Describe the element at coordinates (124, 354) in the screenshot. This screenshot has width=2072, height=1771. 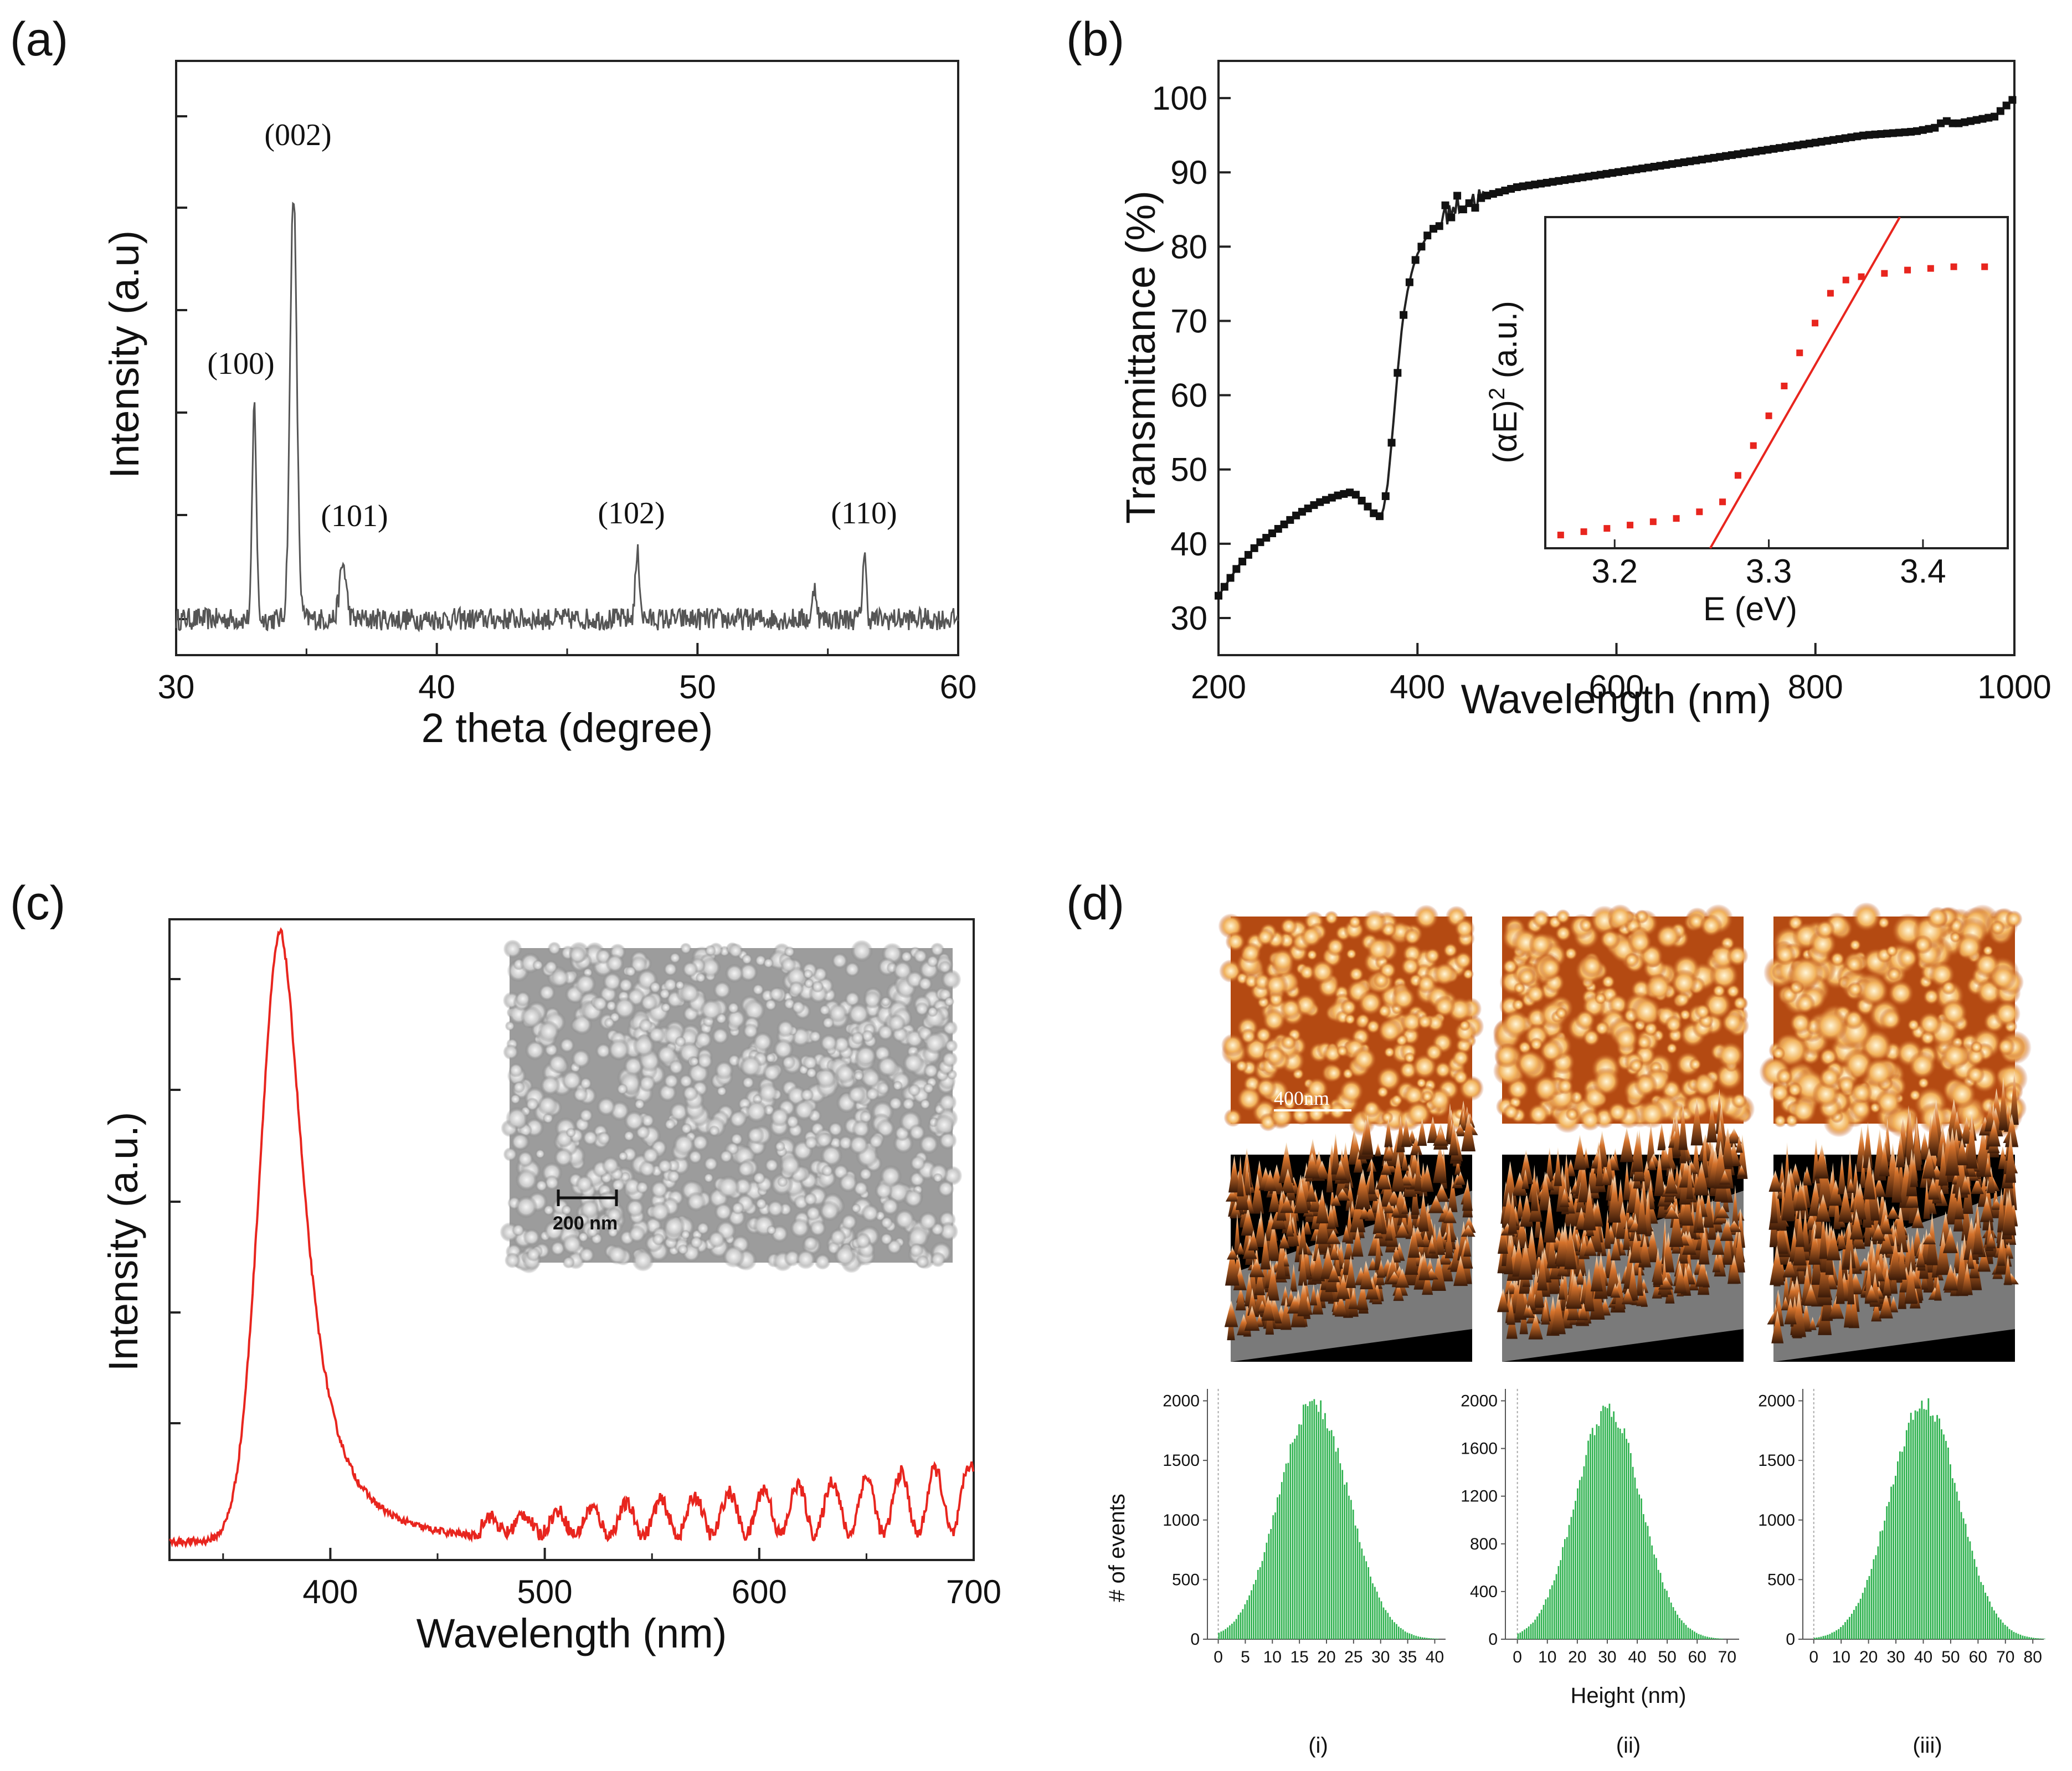
I see `xrd-y-axis-title: Intensity (a.u)` at that location.